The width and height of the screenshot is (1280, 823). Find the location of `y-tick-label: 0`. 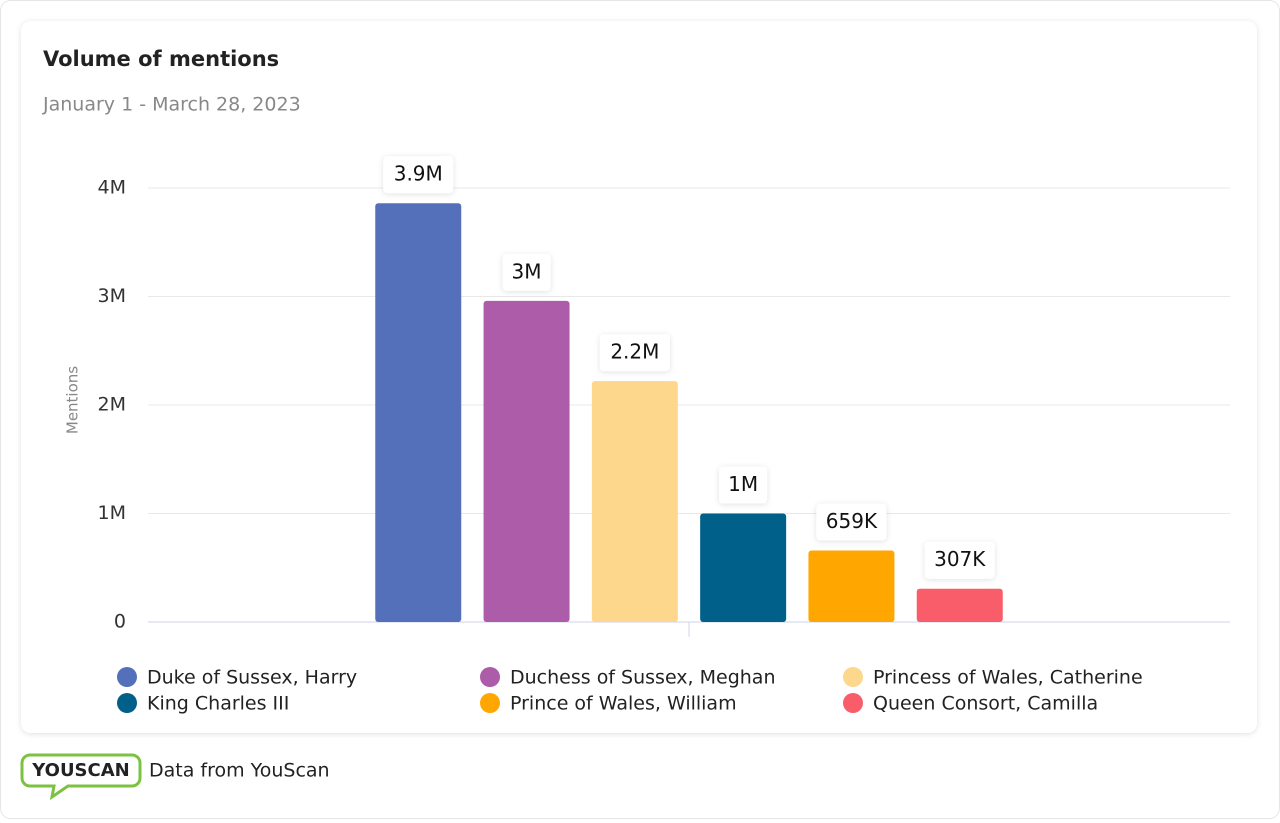

y-tick-label: 0 is located at coordinates (120, 622).